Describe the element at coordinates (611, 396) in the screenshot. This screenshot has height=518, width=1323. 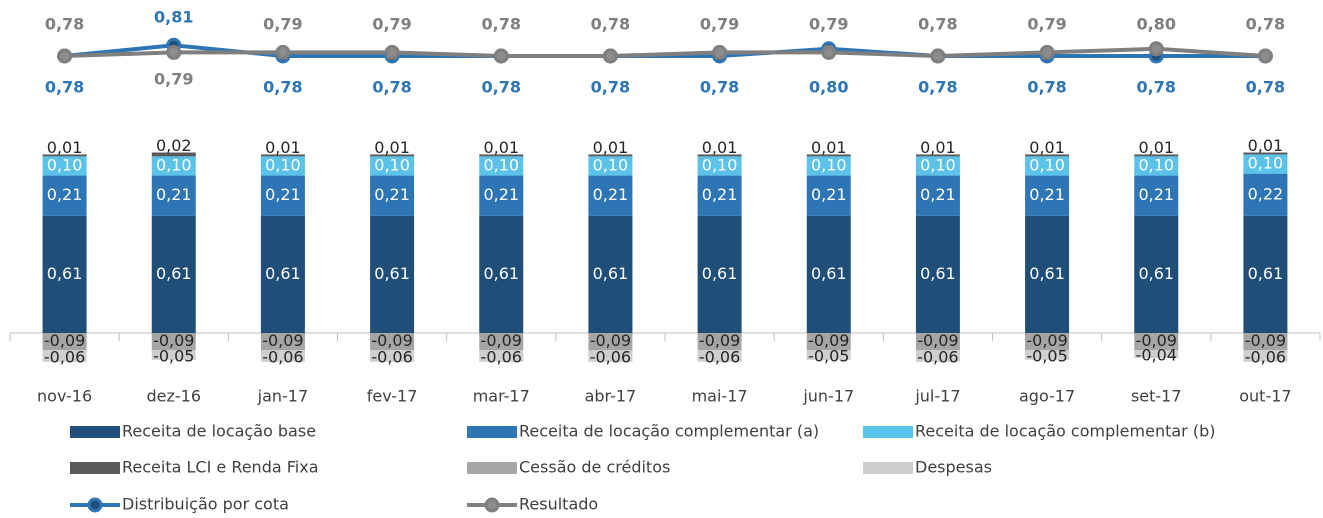
I see `x-tick-label: abr-17` at that location.